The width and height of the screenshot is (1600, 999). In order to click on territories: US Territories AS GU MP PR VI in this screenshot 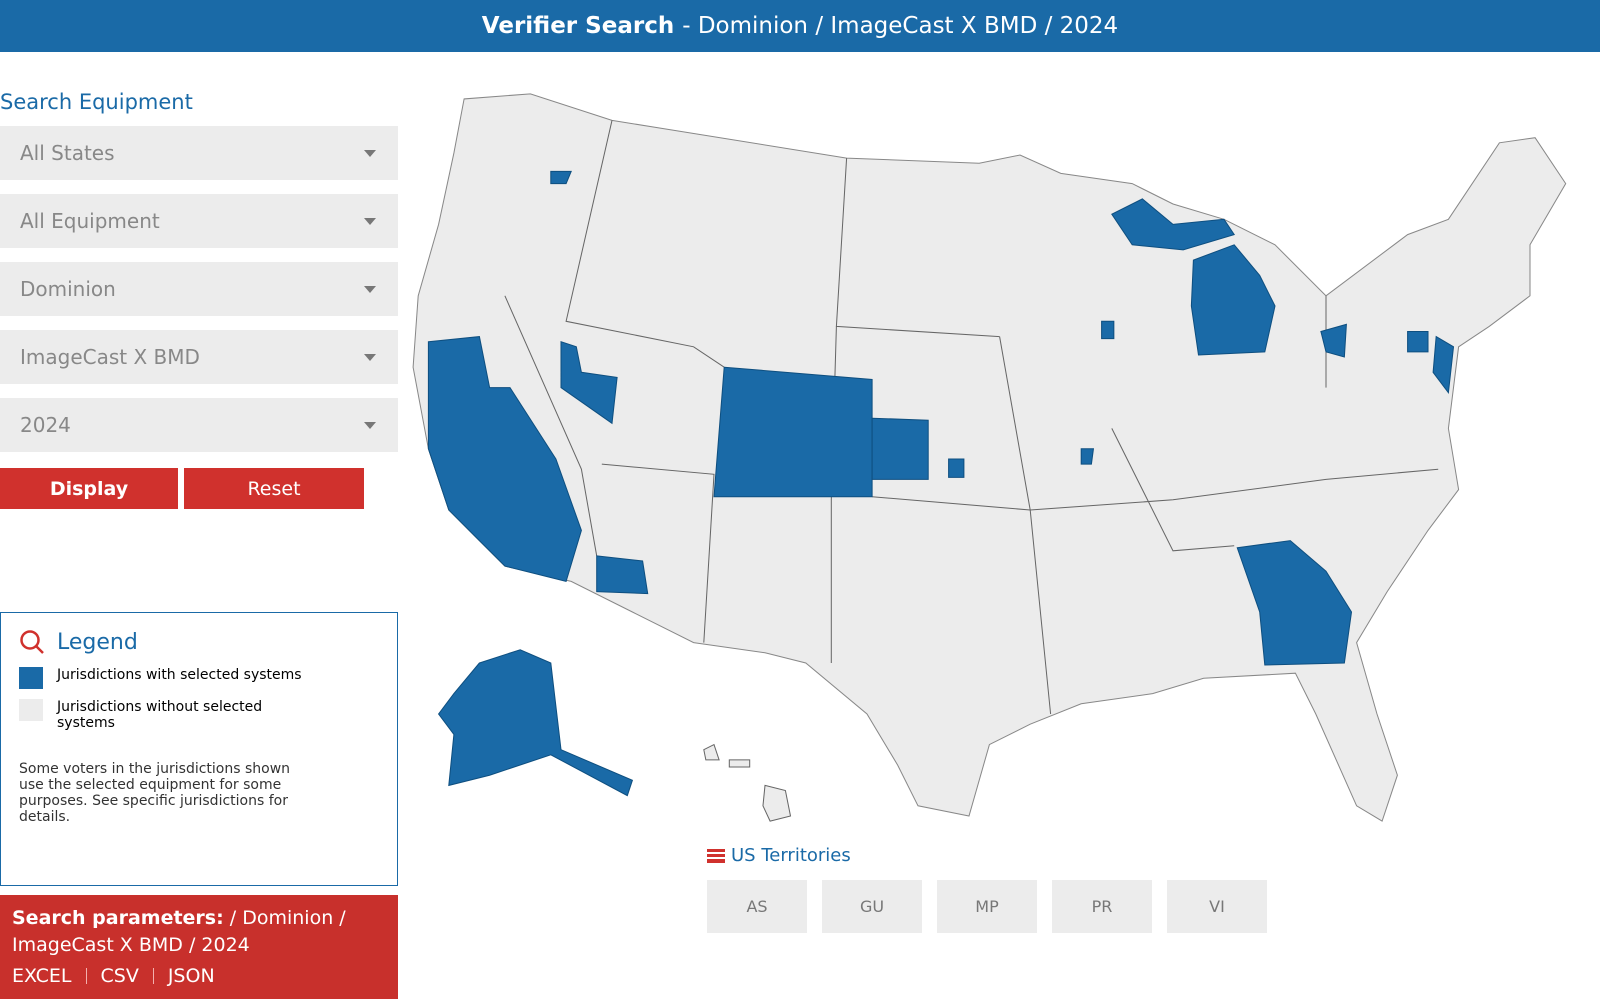, I will do `click(987, 889)`.